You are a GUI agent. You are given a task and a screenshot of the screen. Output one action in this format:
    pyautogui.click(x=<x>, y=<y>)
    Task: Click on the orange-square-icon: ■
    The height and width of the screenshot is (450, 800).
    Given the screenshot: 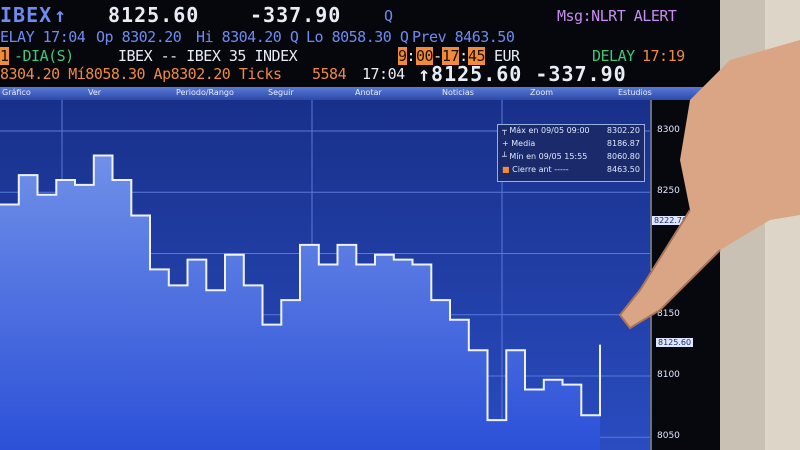 What is the action you would take?
    pyautogui.click(x=507, y=169)
    